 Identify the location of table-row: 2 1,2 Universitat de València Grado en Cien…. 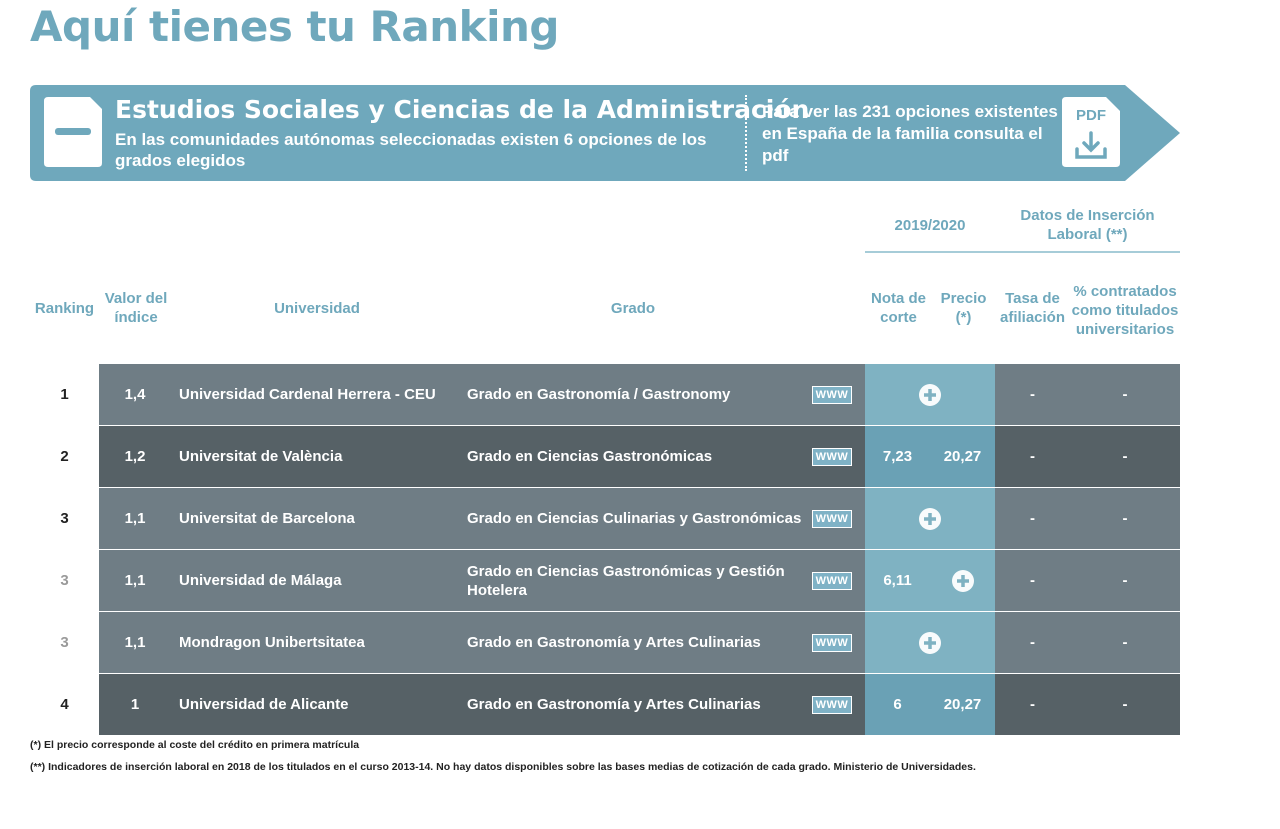
(605, 457).